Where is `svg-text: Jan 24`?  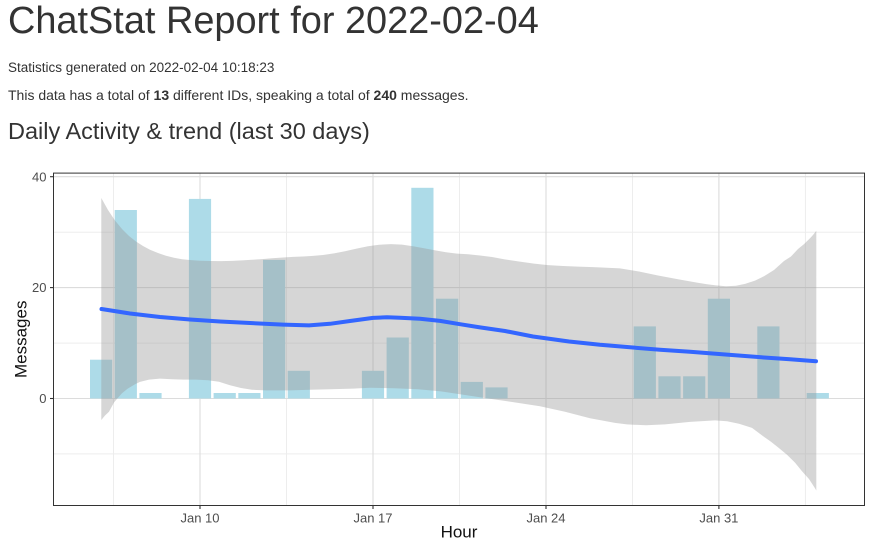
svg-text: Jan 24 is located at coordinates (545, 517).